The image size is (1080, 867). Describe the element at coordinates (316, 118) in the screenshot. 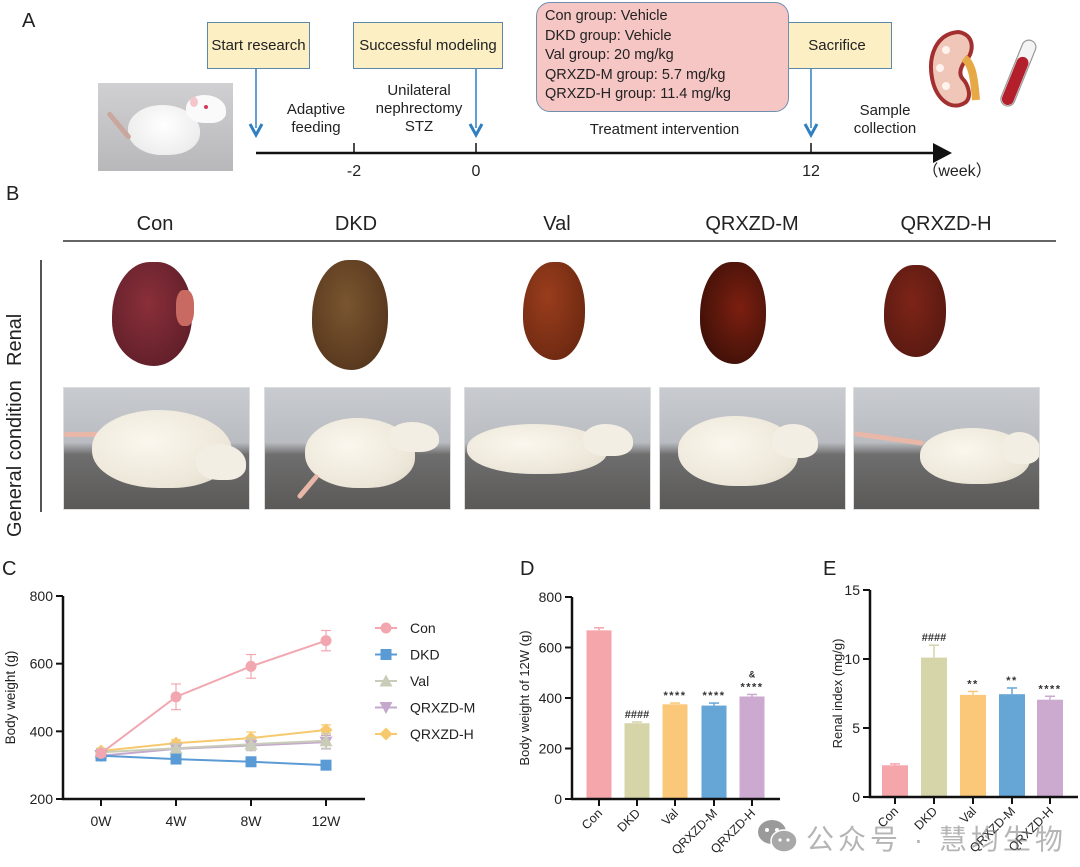

I see `adaptive-feeding-label: Adaptive feeding` at that location.